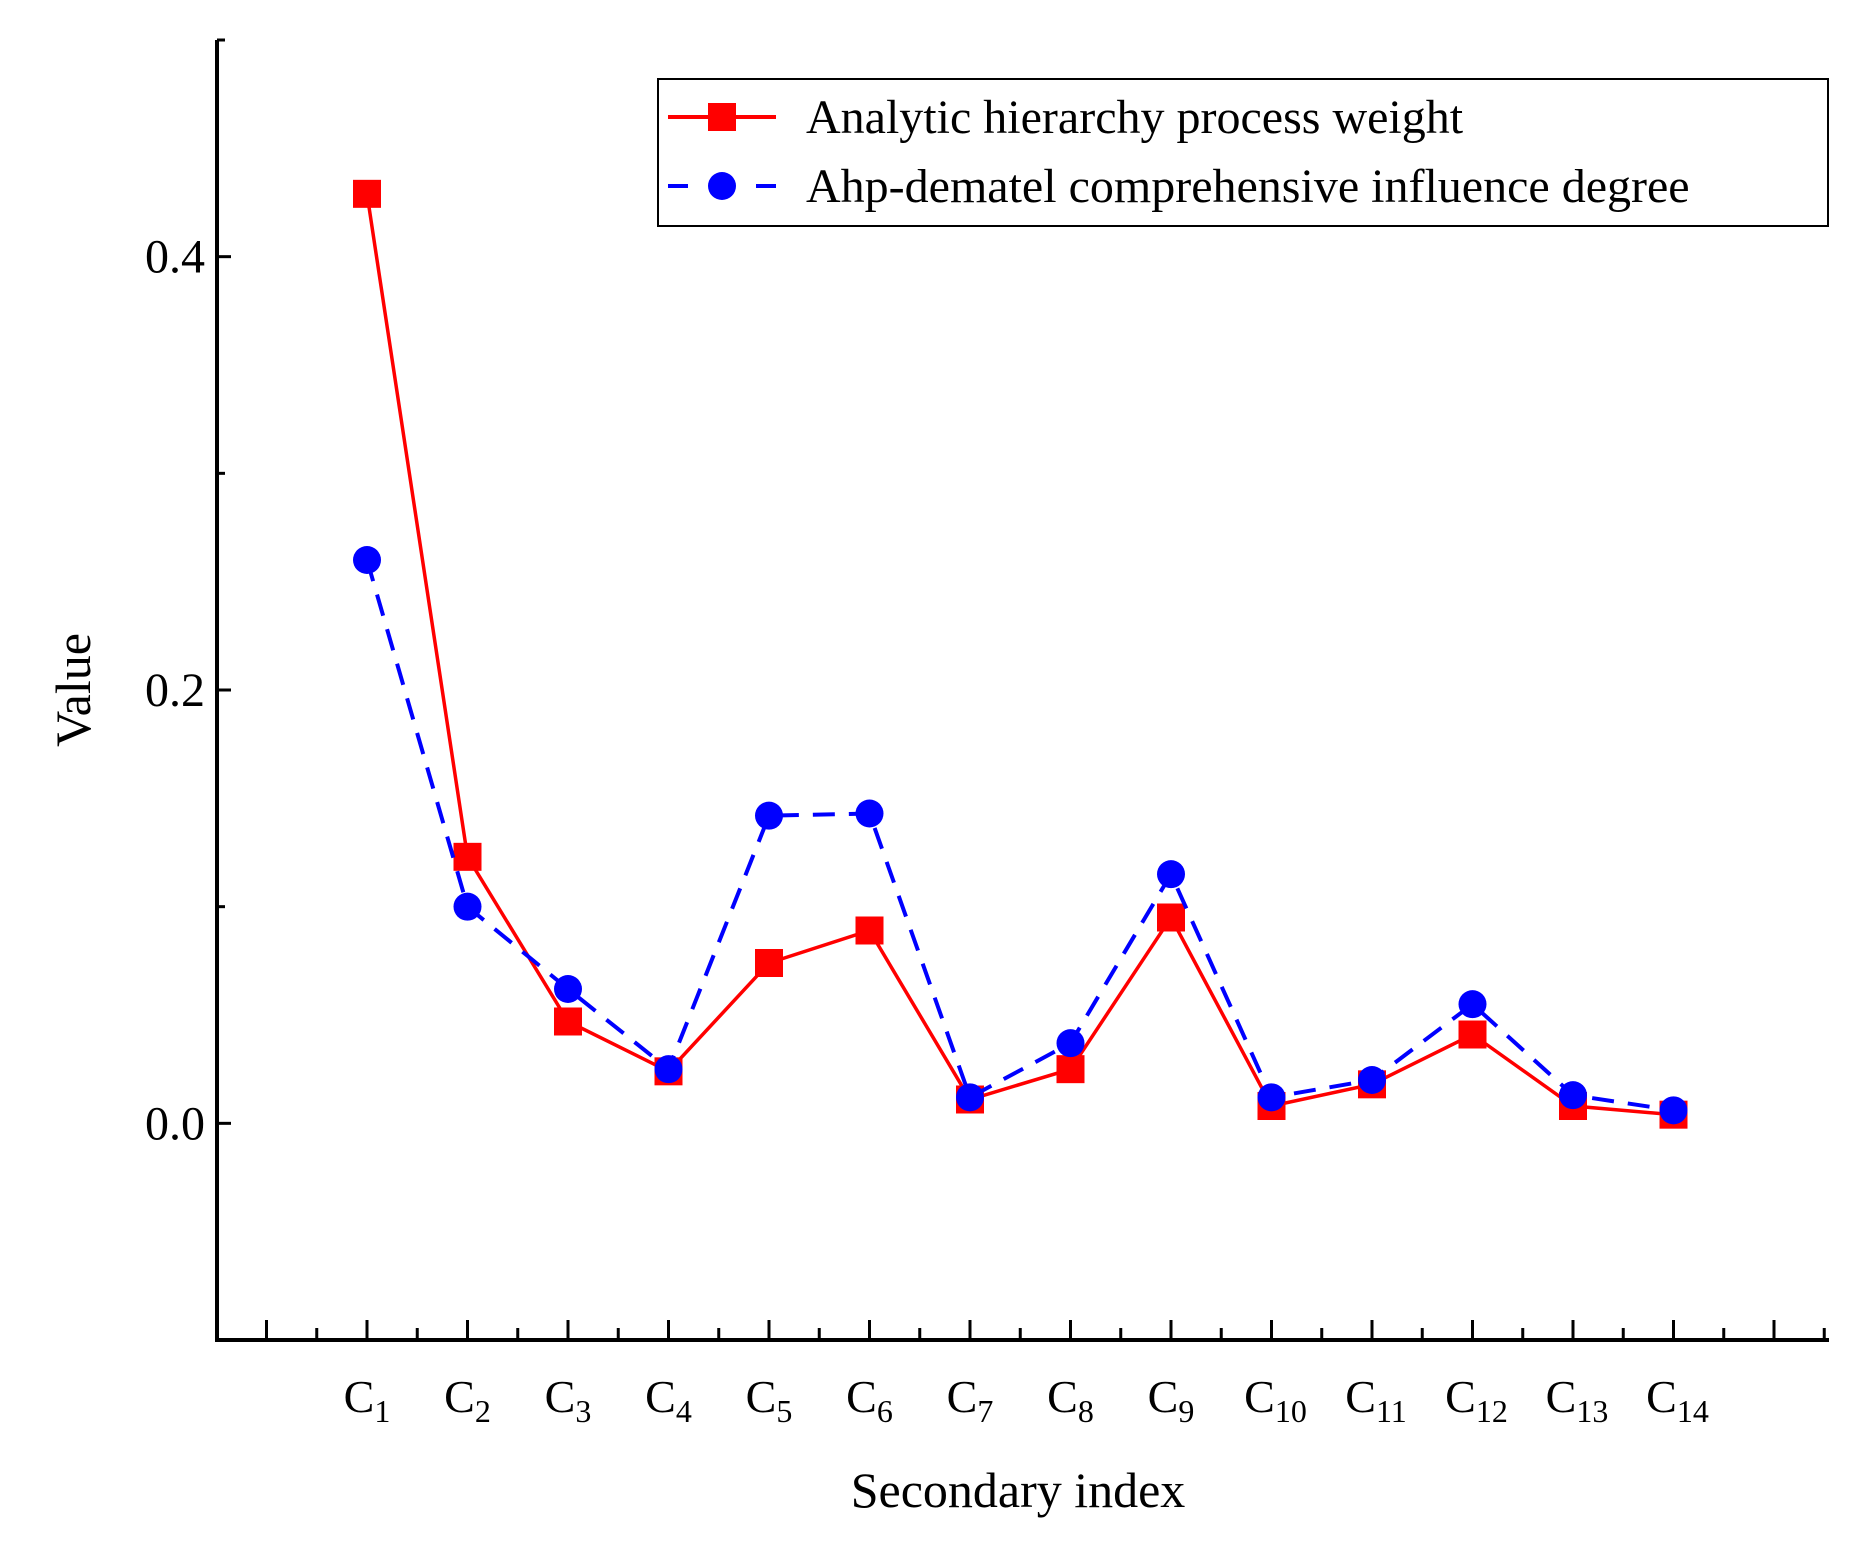  I want to click on x-tick-label: C12, so click(1476, 1400).